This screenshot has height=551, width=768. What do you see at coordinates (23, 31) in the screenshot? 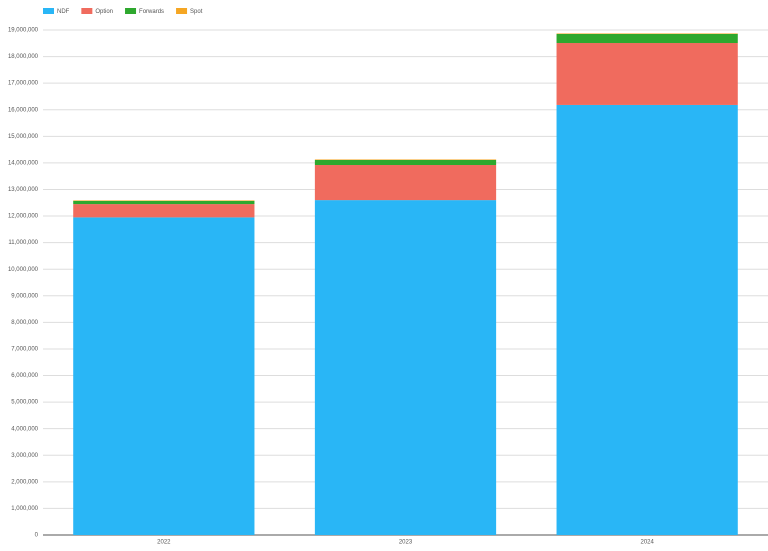
I see `y-tick-label: 19,000,000` at bounding box center [23, 31].